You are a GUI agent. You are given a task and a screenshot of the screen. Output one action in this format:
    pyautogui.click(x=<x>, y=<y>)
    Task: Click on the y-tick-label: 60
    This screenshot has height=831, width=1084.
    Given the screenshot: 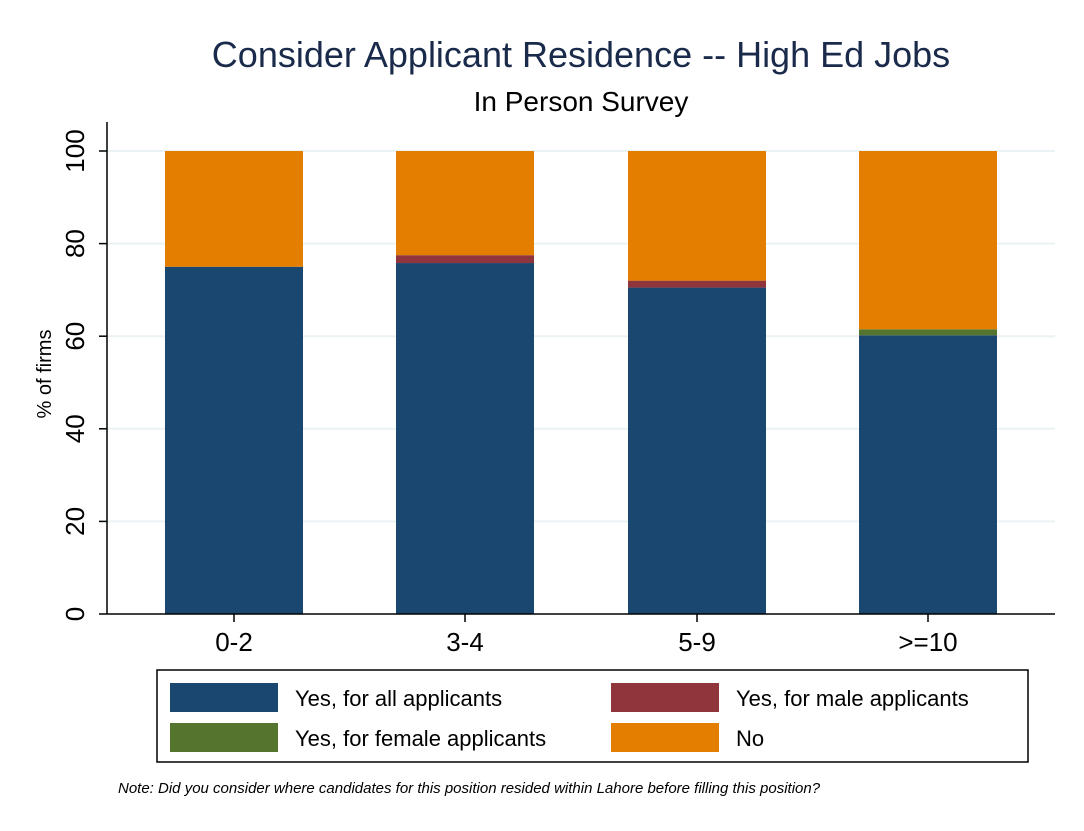 What is the action you would take?
    pyautogui.click(x=75, y=336)
    